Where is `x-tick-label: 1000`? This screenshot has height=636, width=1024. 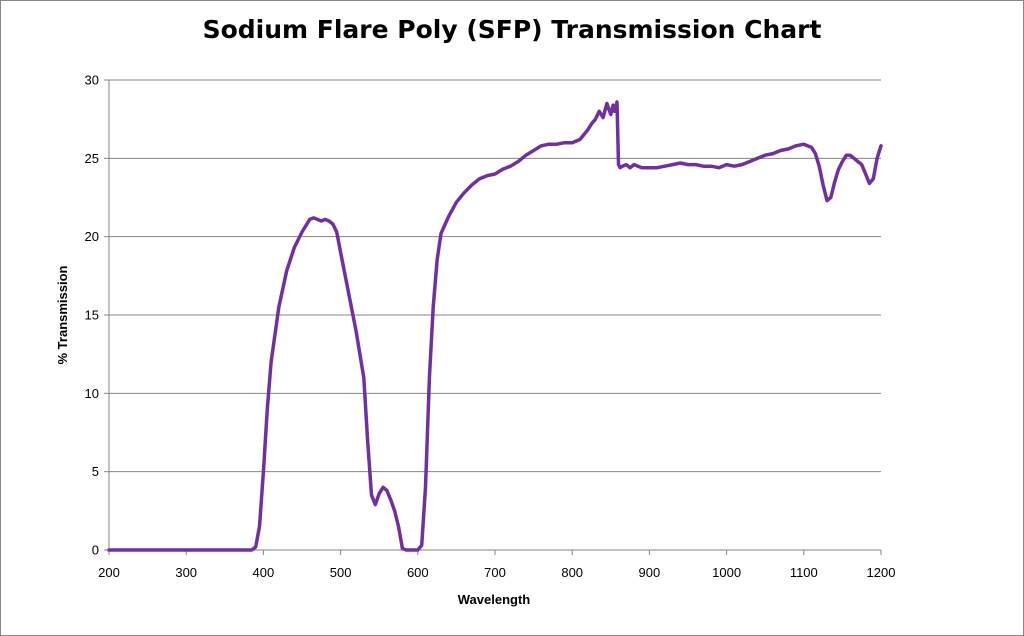 x-tick-label: 1000 is located at coordinates (726, 572).